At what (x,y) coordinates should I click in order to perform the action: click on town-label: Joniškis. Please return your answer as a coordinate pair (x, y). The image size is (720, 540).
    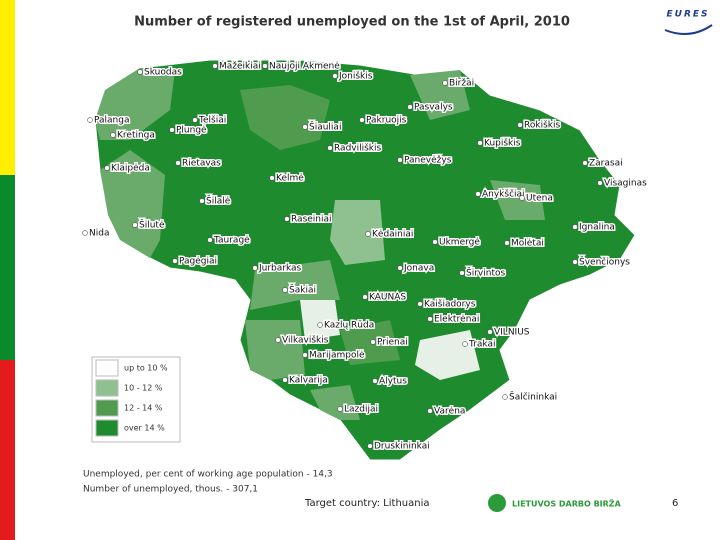
    Looking at the image, I should click on (355, 76).